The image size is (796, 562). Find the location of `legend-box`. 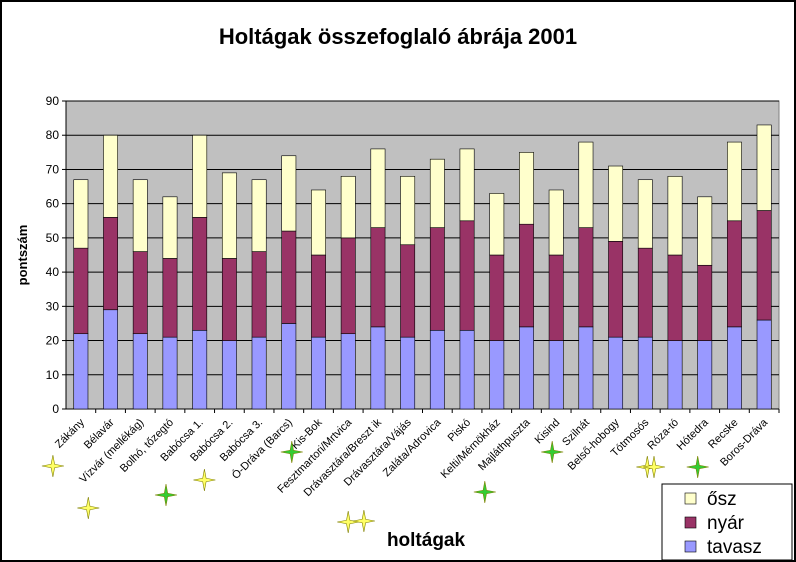

legend-box is located at coordinates (727, 522).